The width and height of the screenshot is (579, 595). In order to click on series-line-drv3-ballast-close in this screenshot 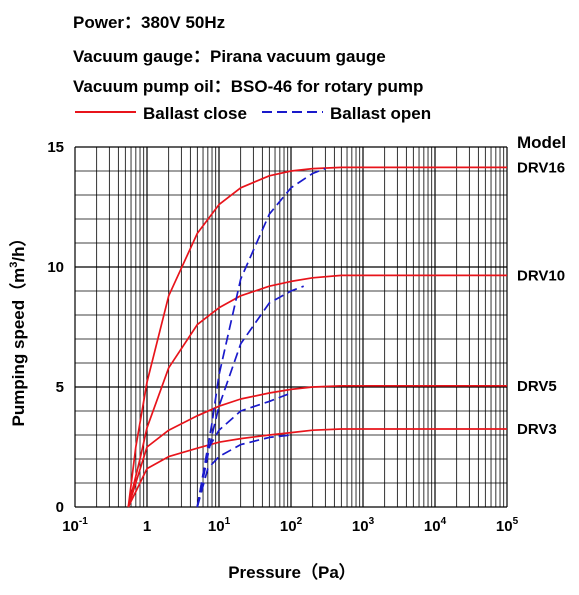, I will do `click(317, 468)`.